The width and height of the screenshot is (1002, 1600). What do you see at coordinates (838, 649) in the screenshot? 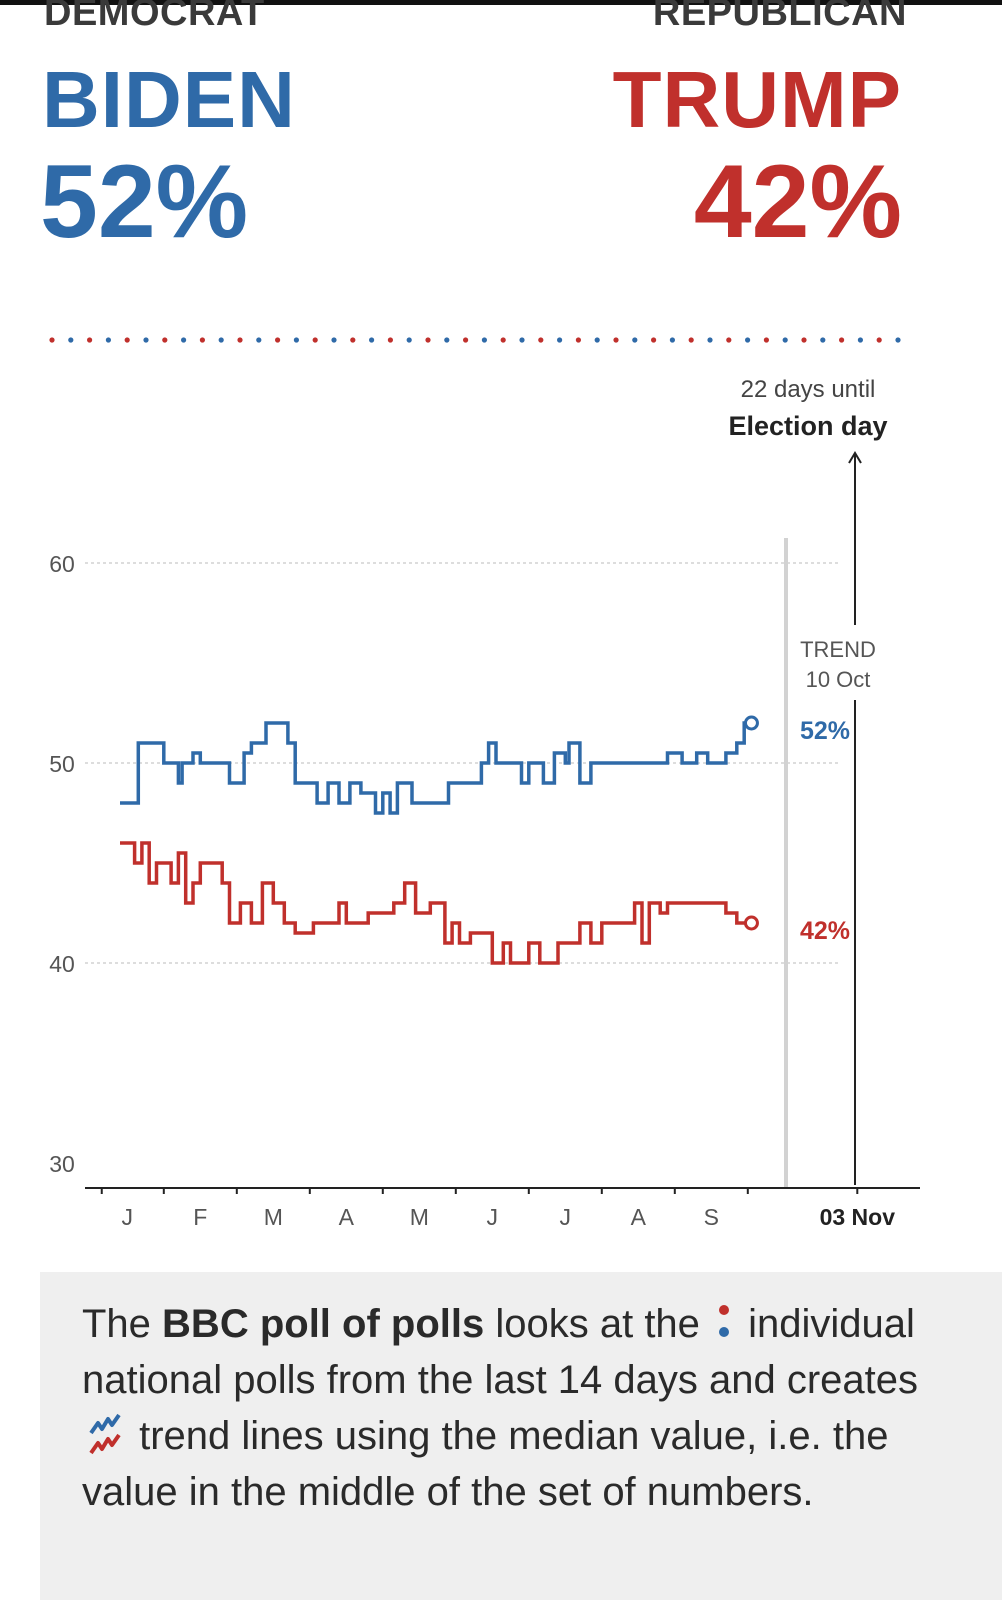
I see `trend-label: TREND` at bounding box center [838, 649].